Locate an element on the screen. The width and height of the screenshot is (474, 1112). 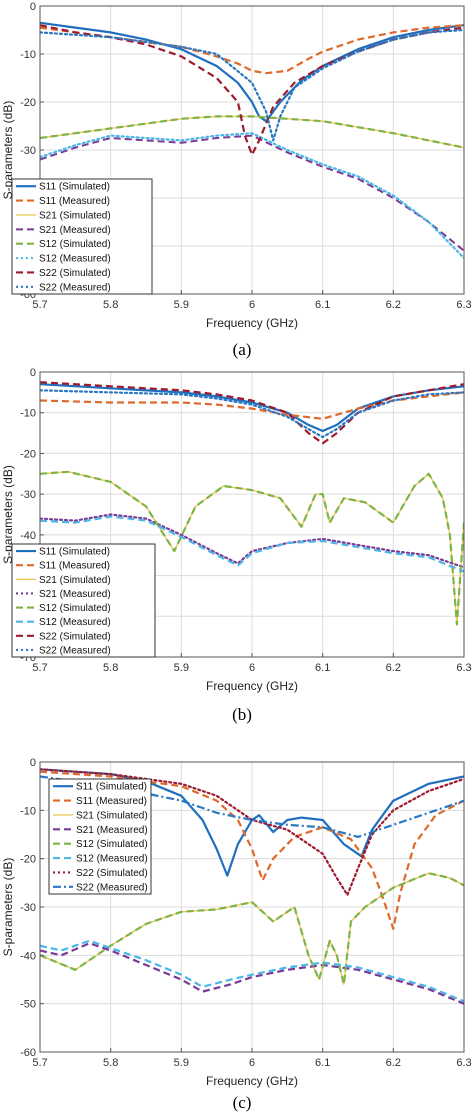
figure-caption: (b) is located at coordinates (242, 714).